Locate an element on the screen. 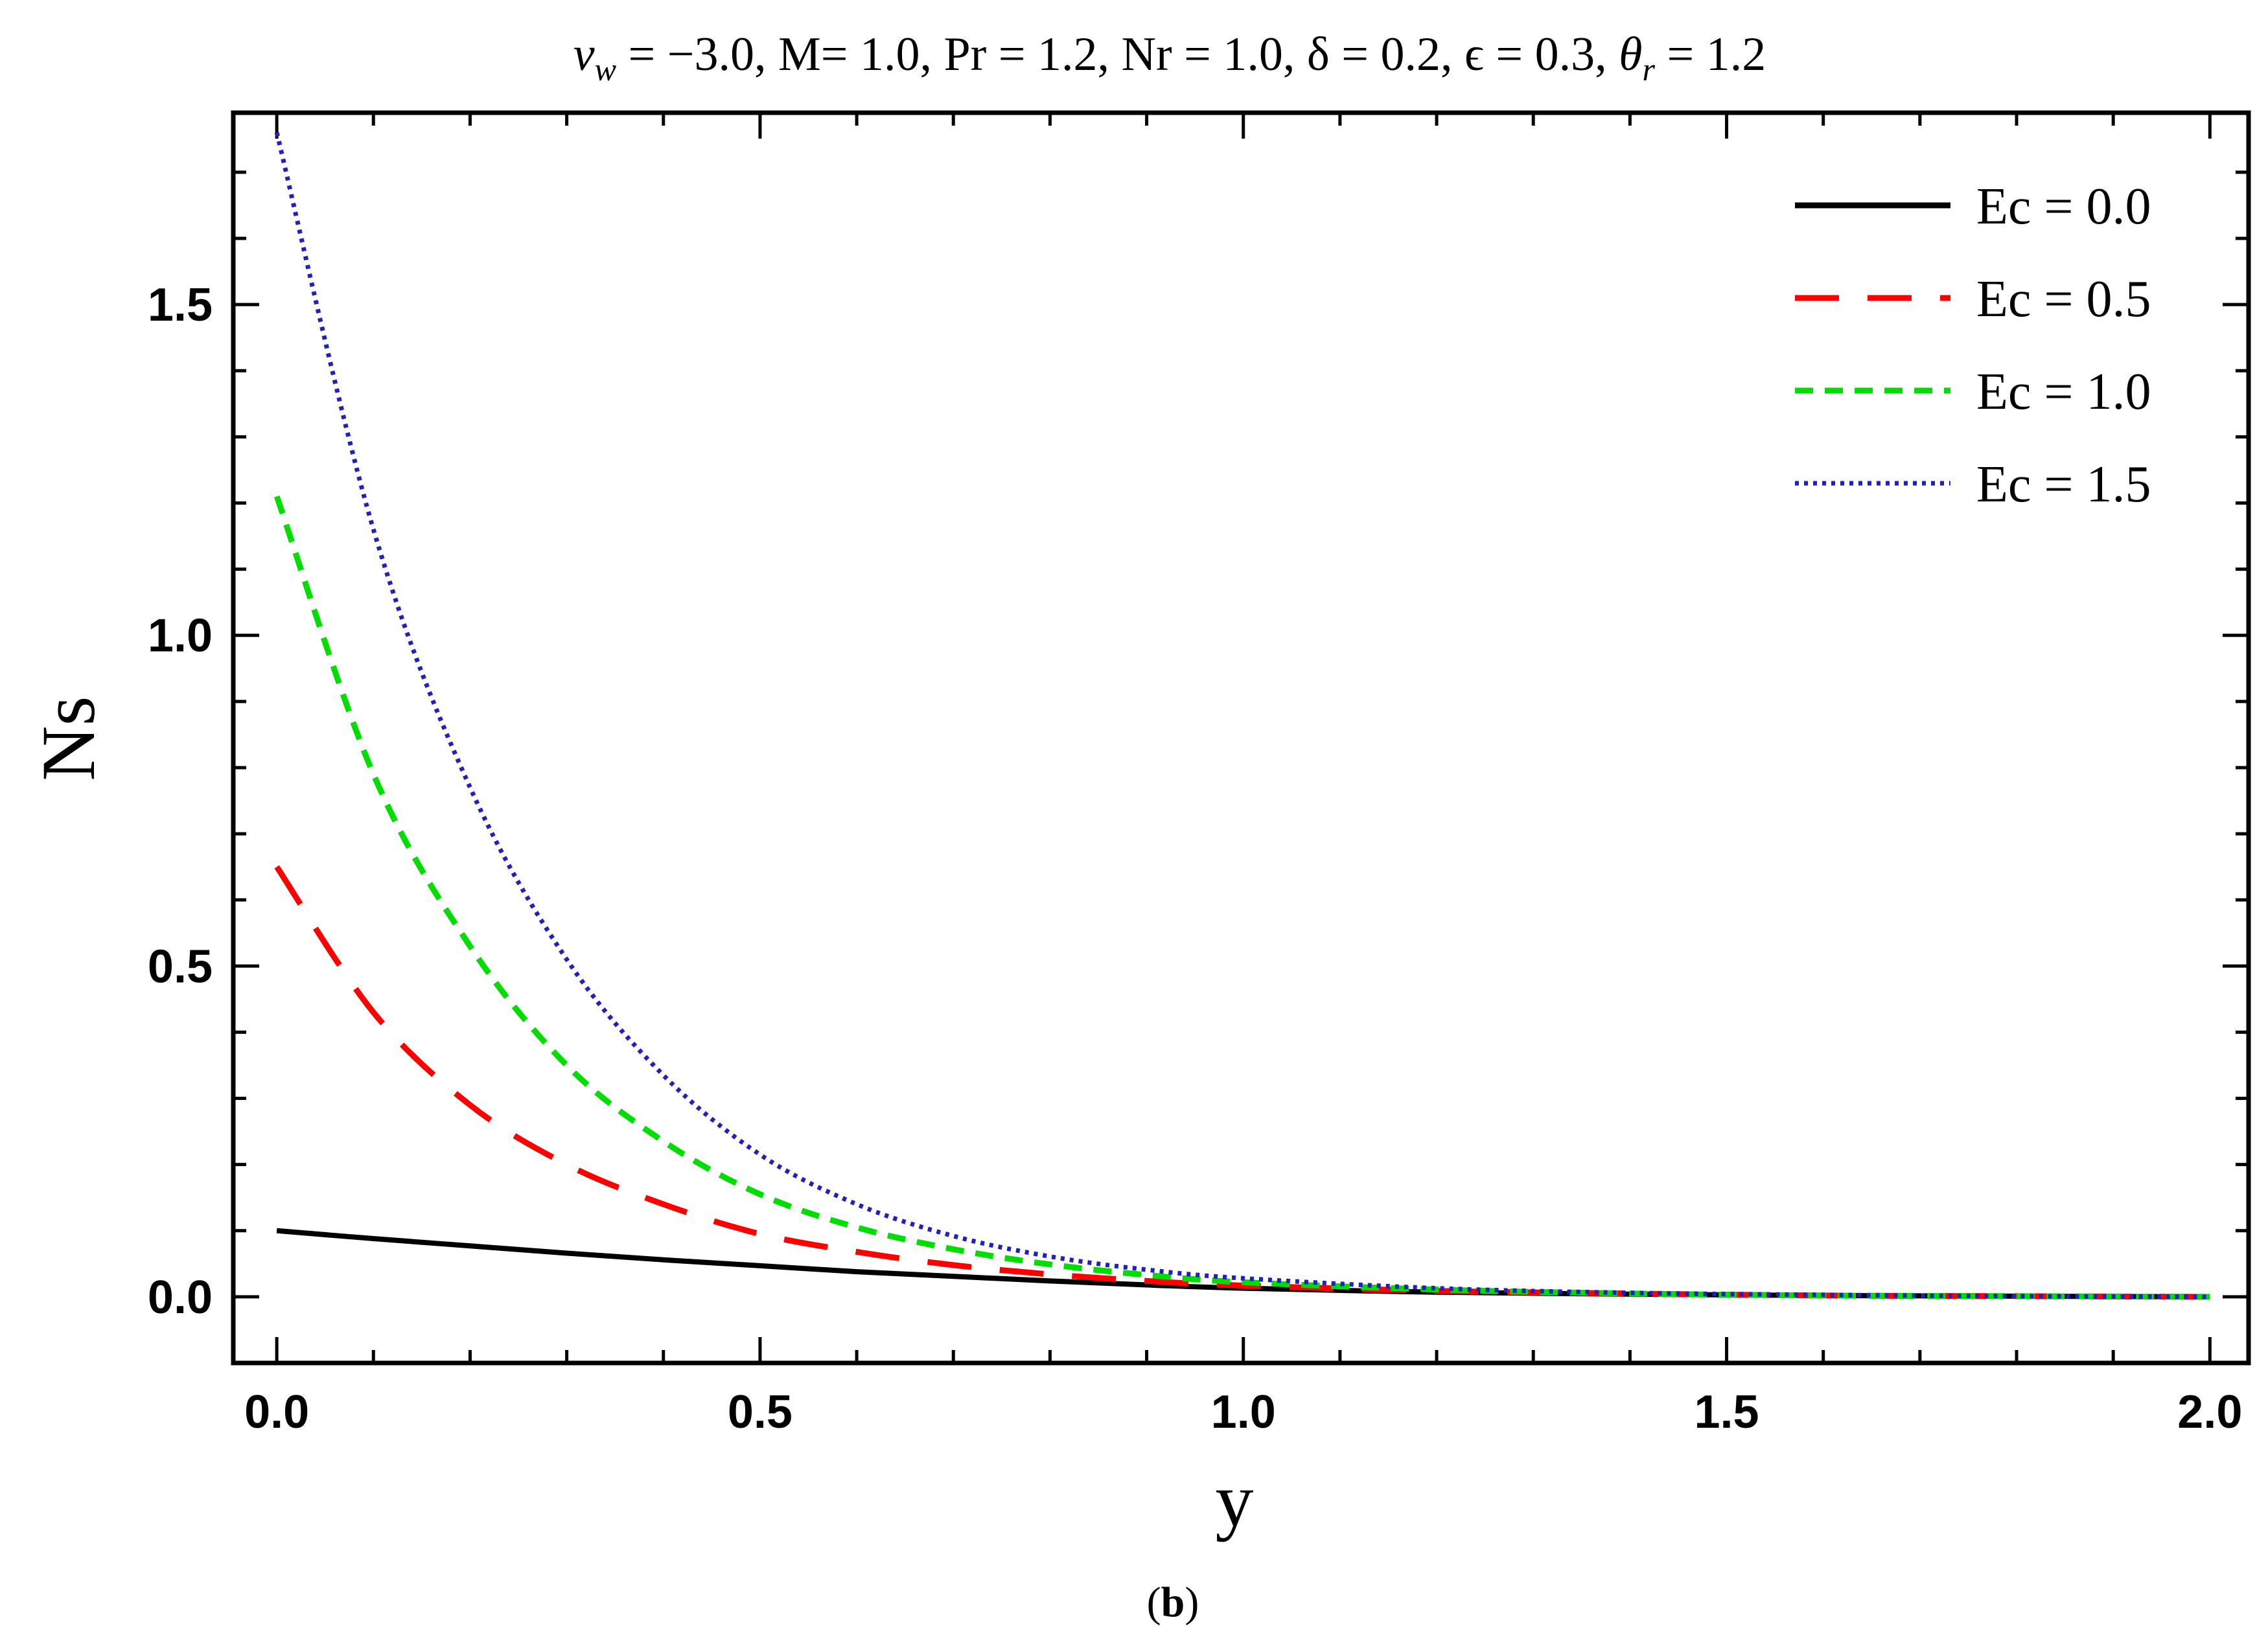  legend-label-ec-1: Ec = 1.0 is located at coordinates (2063, 391).